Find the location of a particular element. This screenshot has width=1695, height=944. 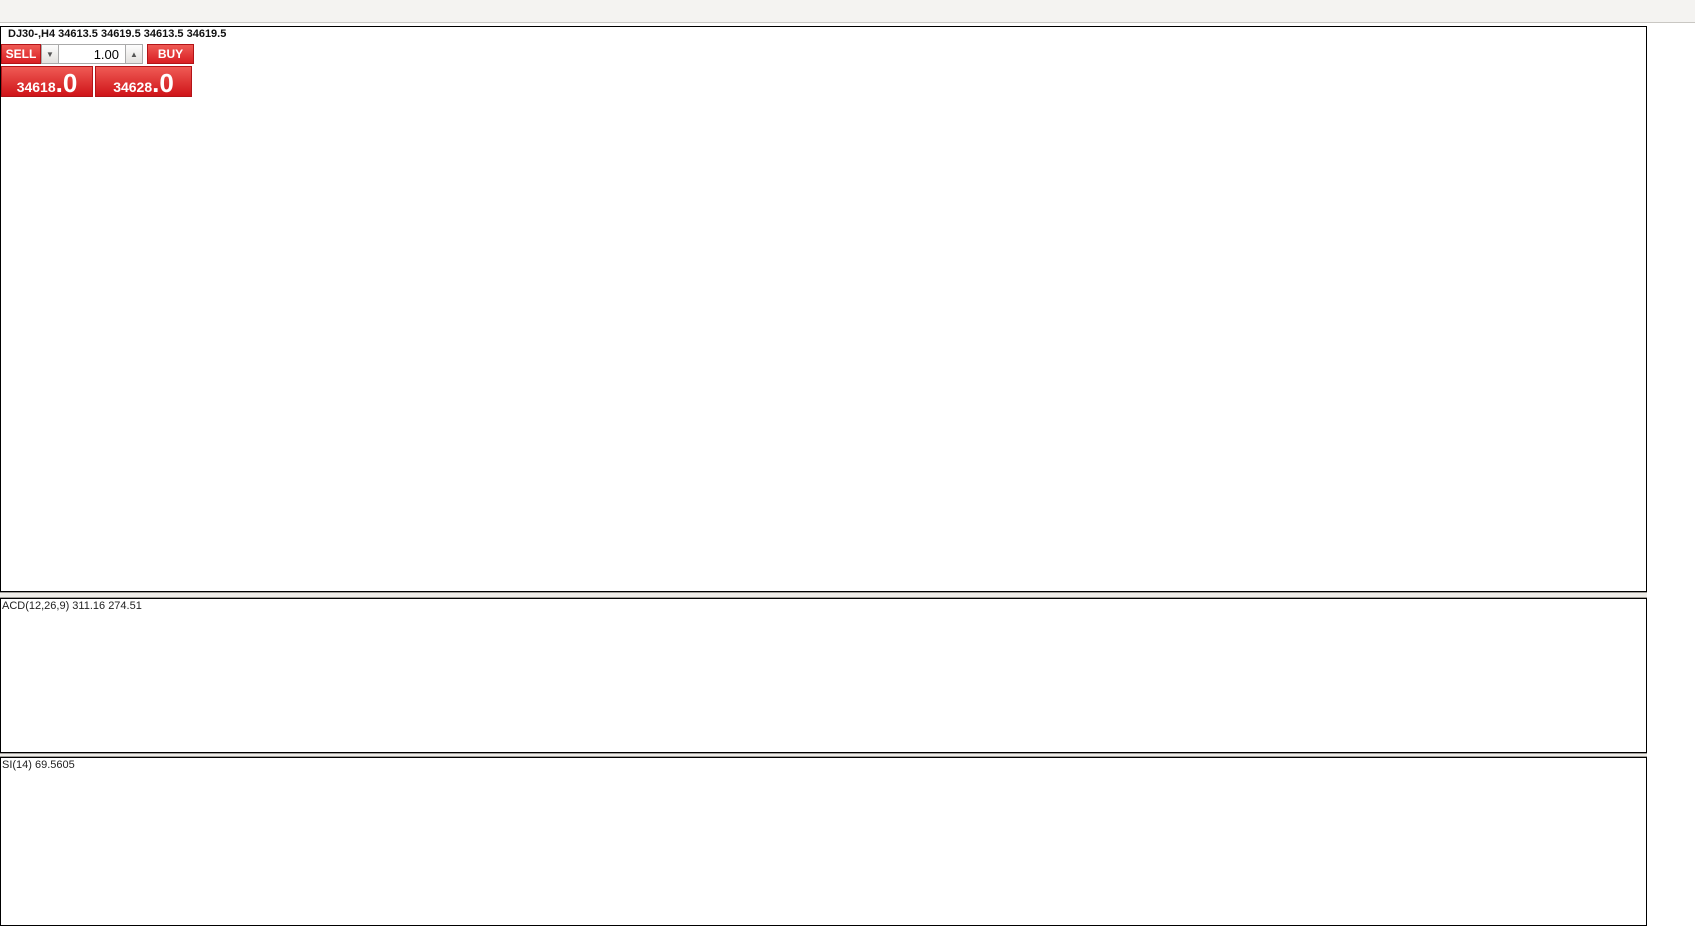

volume-increase-button: ▲ is located at coordinates (134, 54).